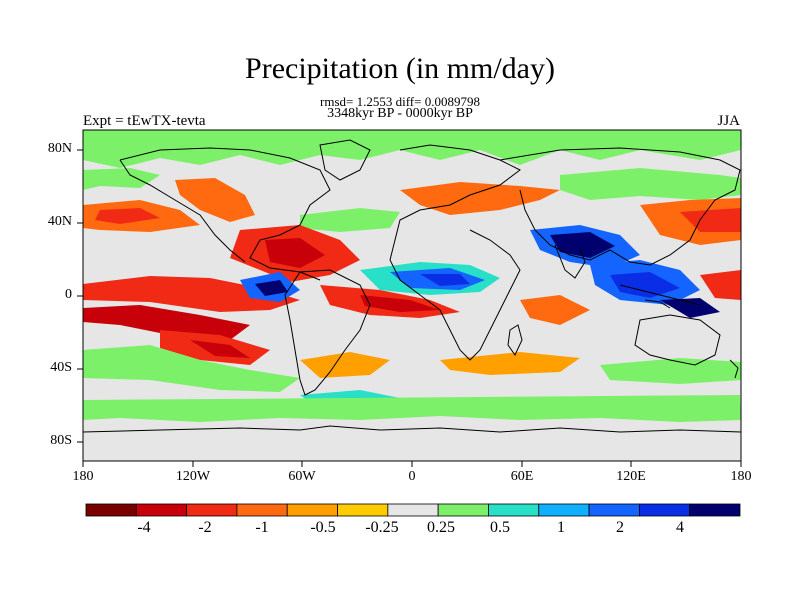 The width and height of the screenshot is (800, 600). What do you see at coordinates (412, 464) in the screenshot?
I see `lon-ticks` at bounding box center [412, 464].